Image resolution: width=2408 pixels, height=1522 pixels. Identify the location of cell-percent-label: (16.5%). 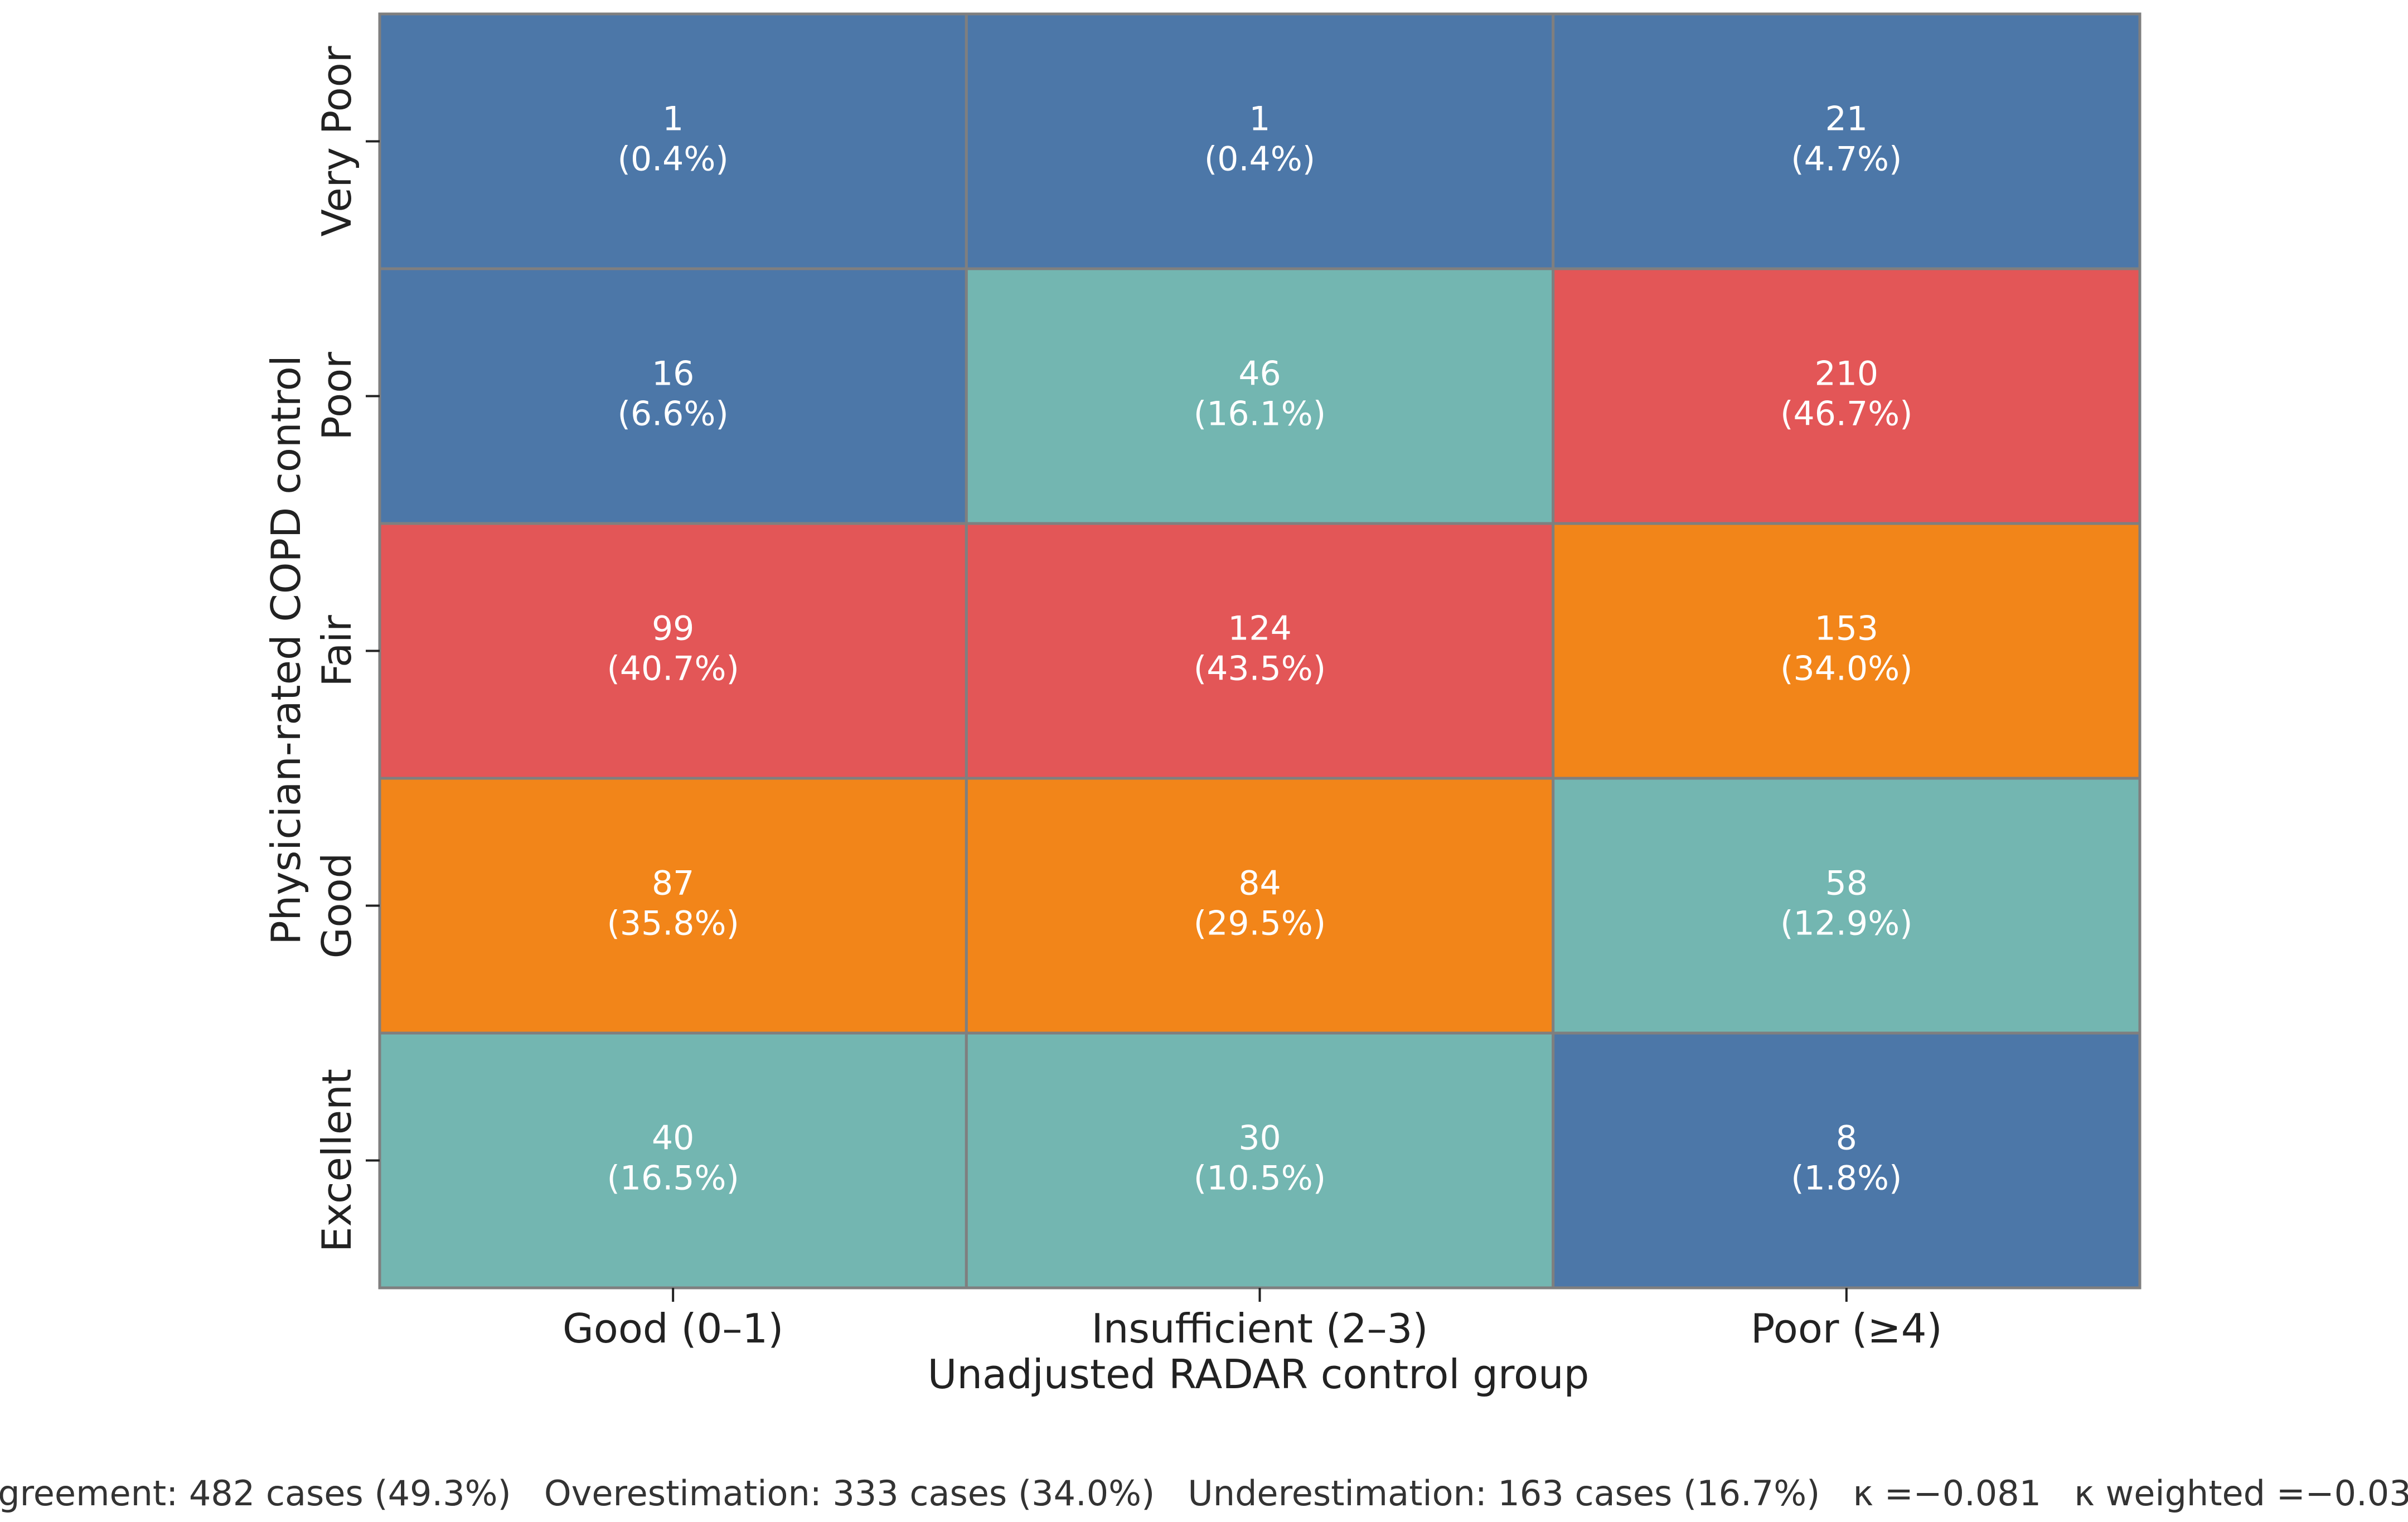
(673, 1178).